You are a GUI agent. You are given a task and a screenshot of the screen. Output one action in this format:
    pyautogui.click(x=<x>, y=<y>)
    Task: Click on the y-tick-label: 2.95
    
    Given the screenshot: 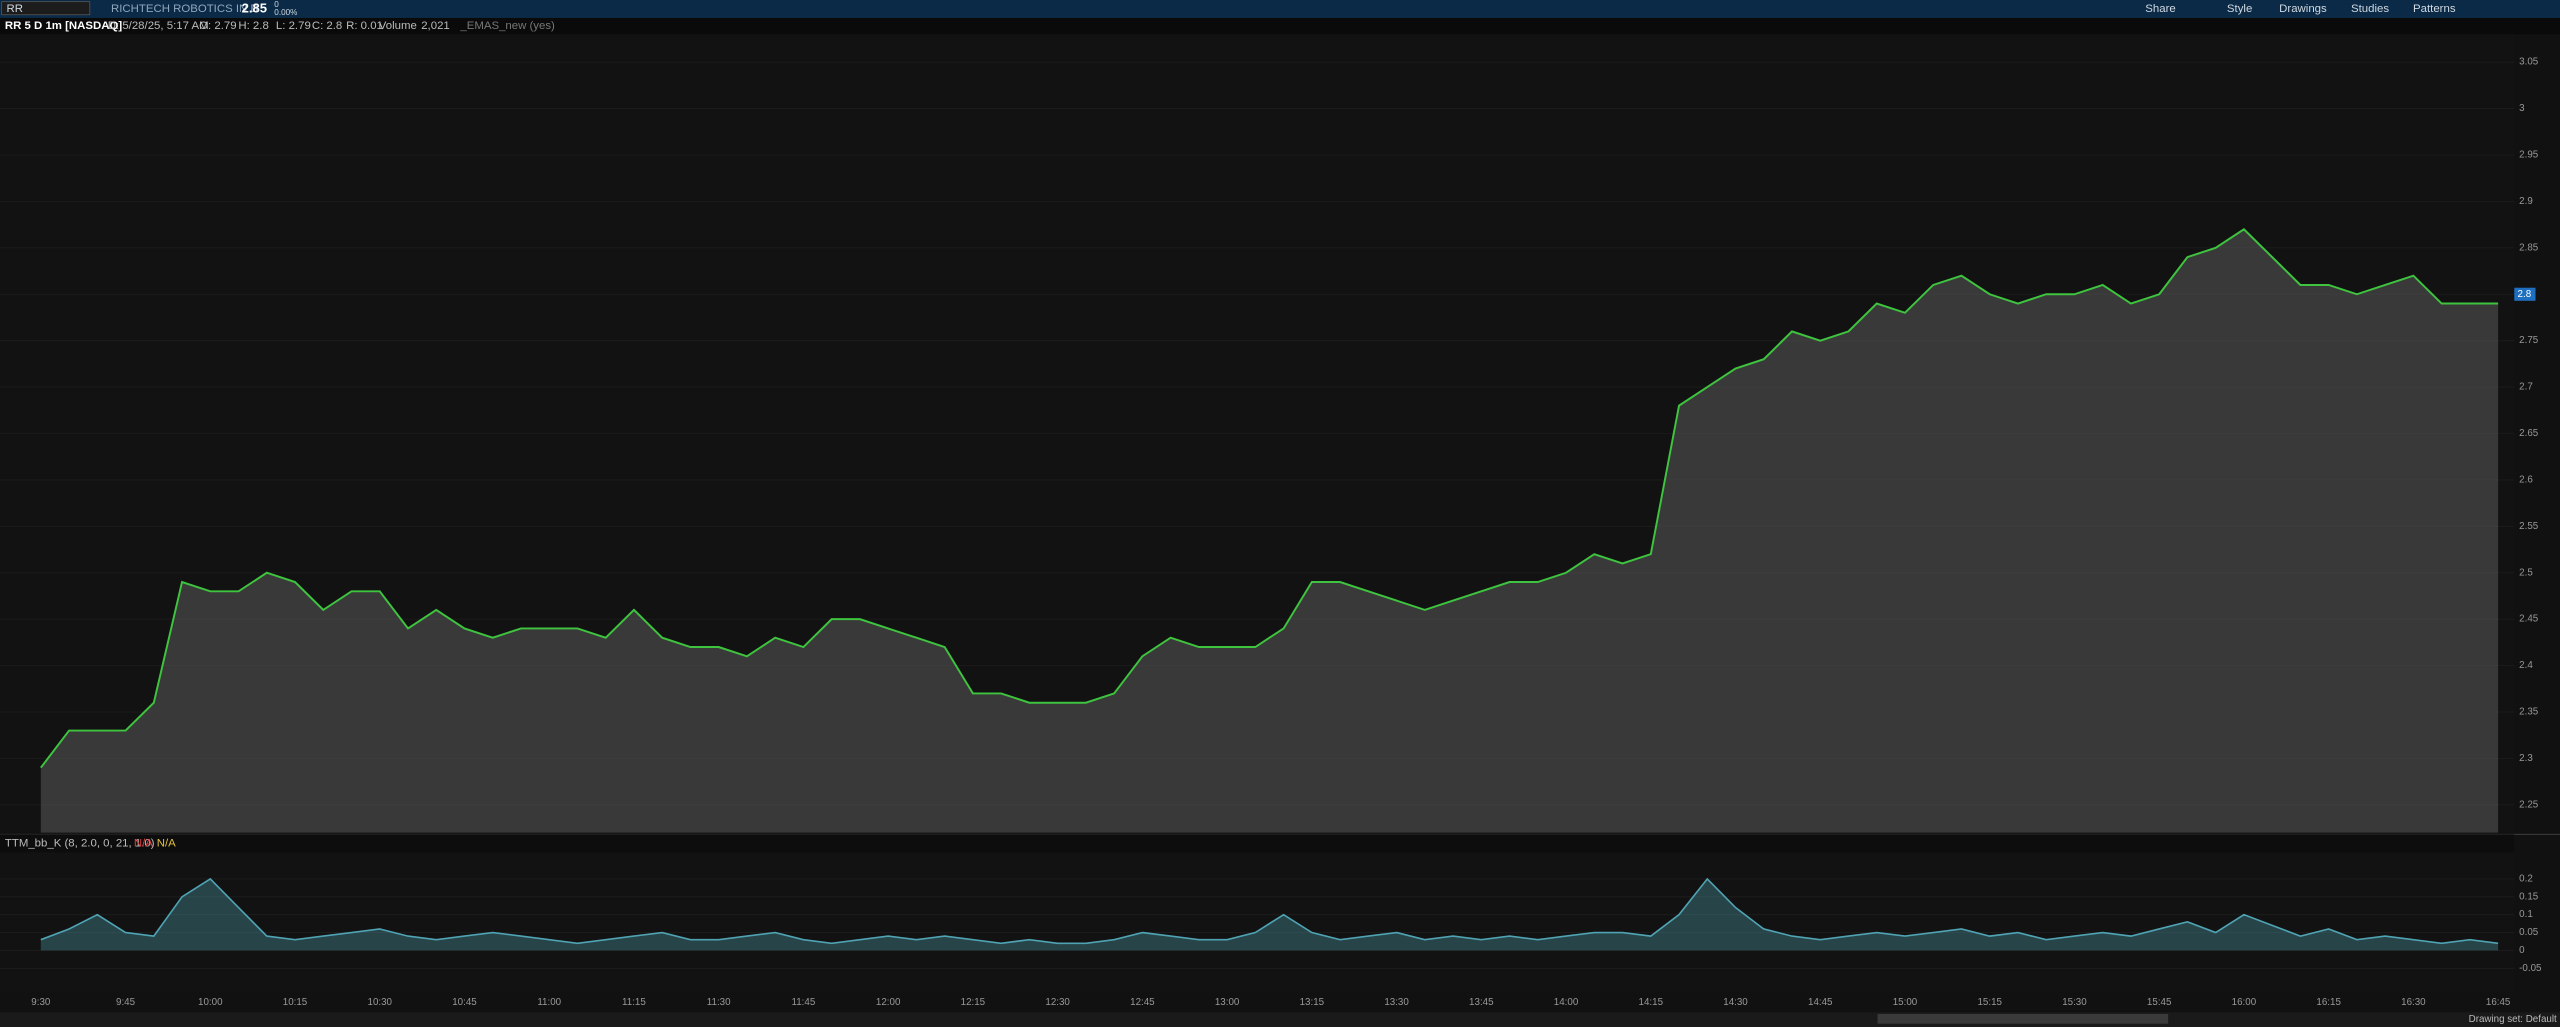 What is the action you would take?
    pyautogui.click(x=2529, y=155)
    